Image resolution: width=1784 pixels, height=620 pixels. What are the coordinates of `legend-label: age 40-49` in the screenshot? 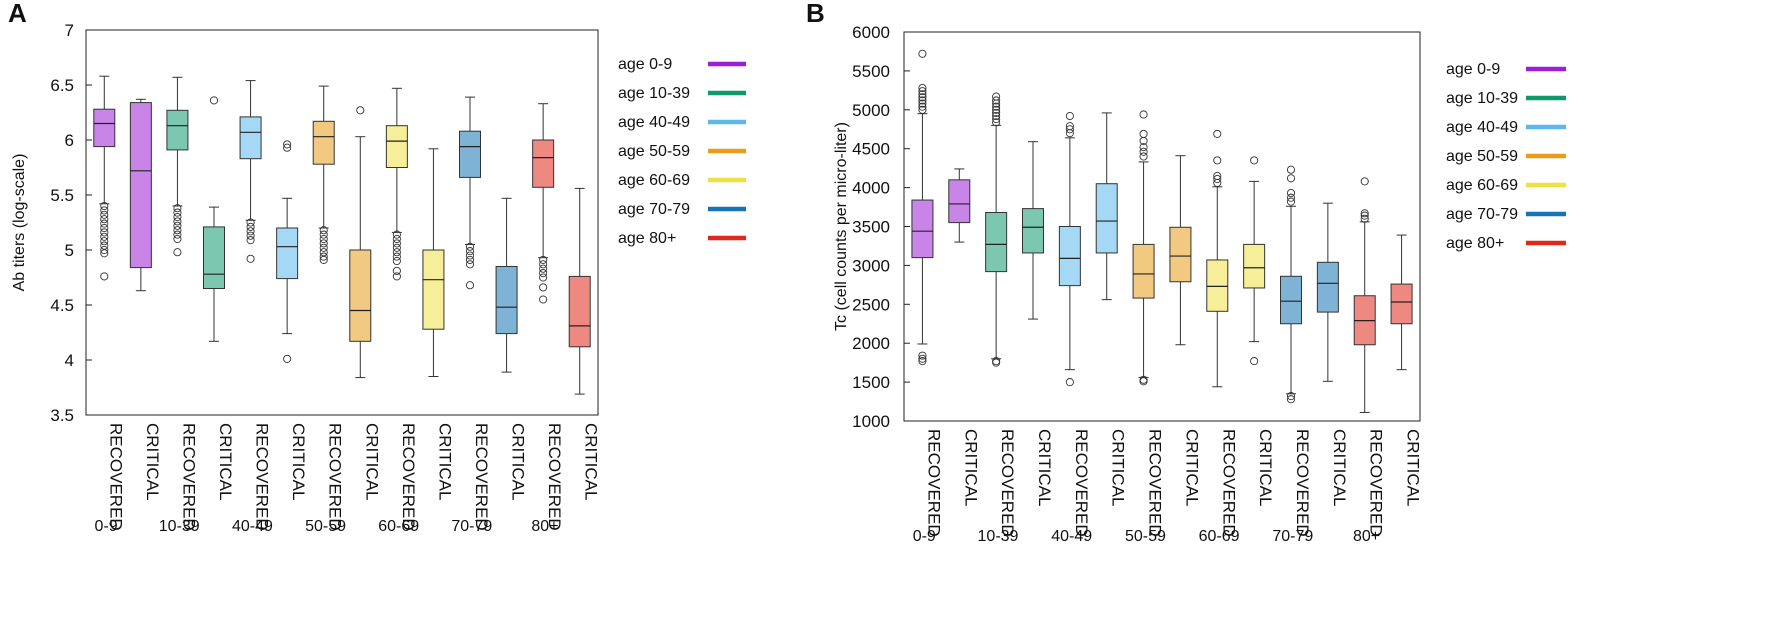 It's located at (654, 122).